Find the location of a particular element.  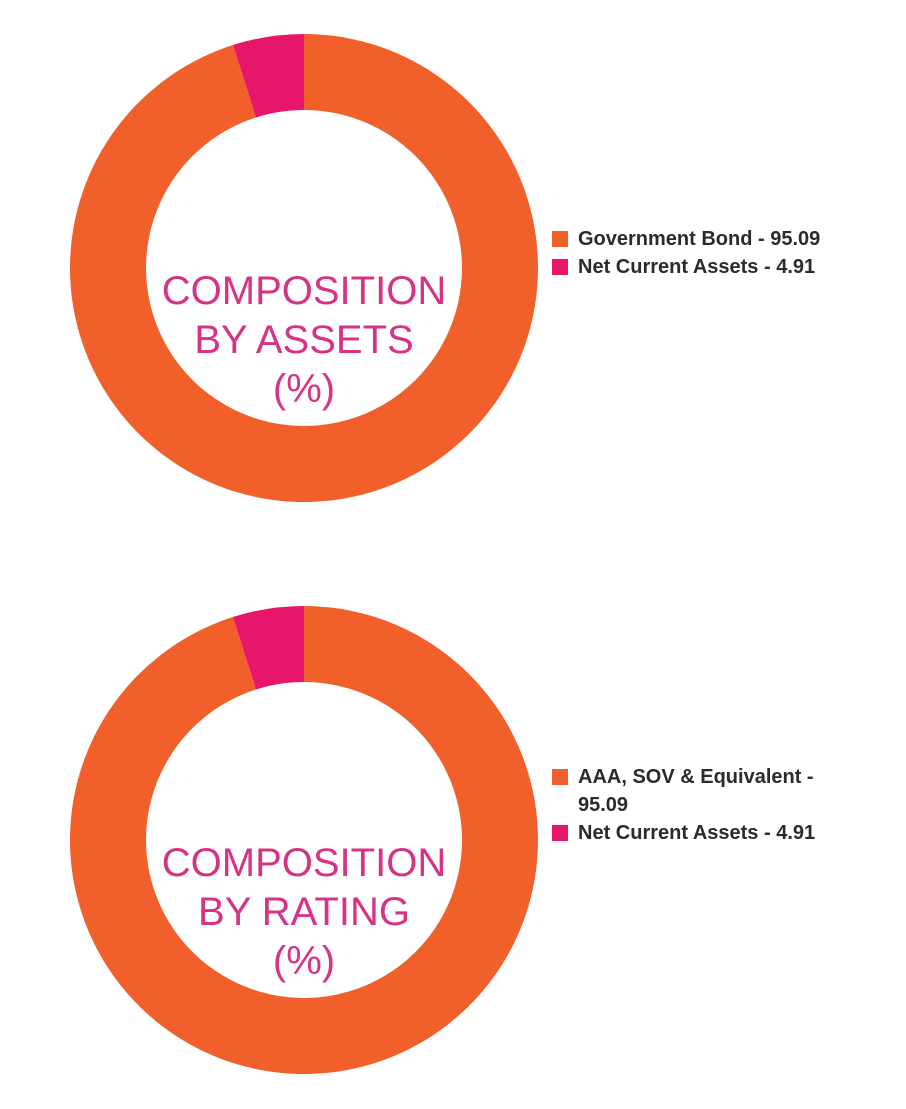

rating-title-line-3: (%) is located at coordinates (304, 961).